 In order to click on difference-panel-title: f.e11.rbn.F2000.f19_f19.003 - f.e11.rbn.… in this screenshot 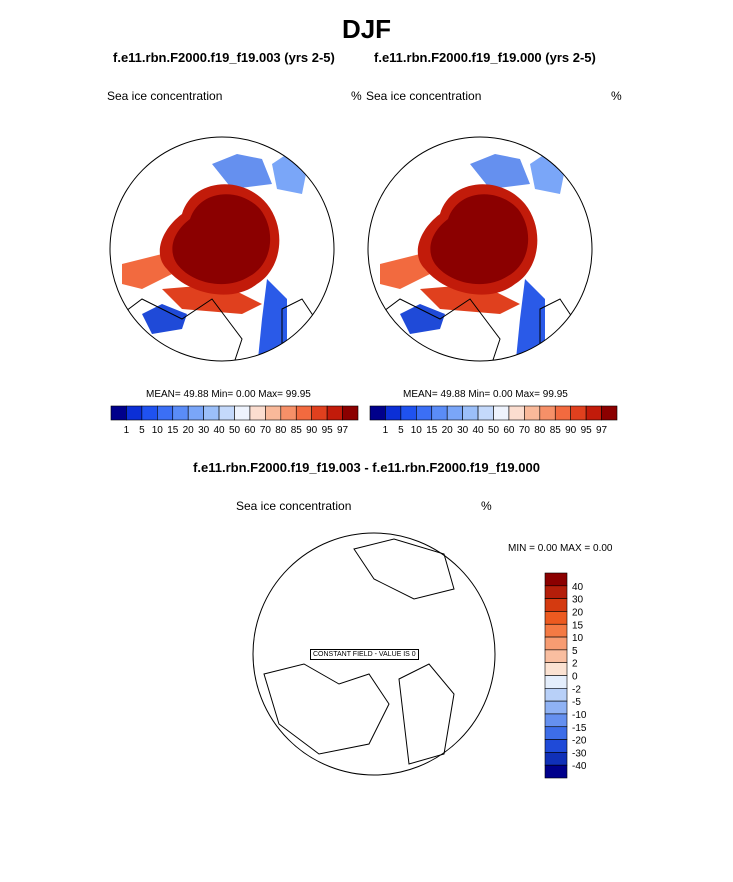, I will do `click(366, 467)`.